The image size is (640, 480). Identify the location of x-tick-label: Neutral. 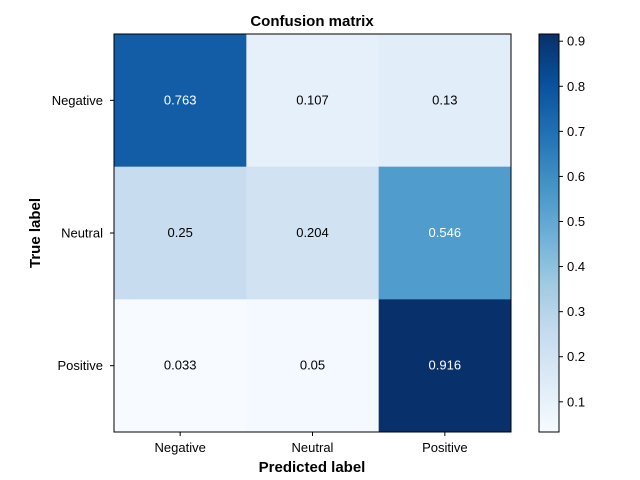
(313, 447).